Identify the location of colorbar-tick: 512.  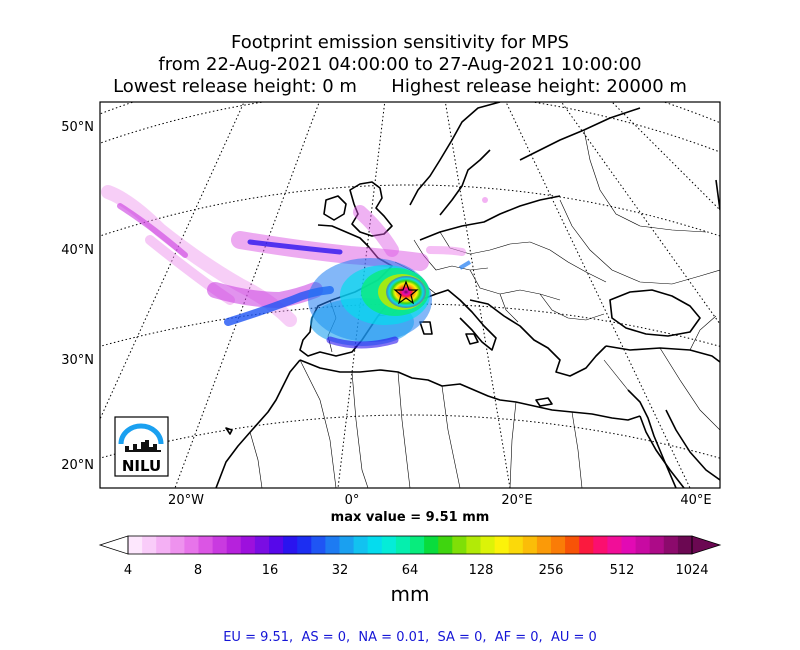
(622, 570).